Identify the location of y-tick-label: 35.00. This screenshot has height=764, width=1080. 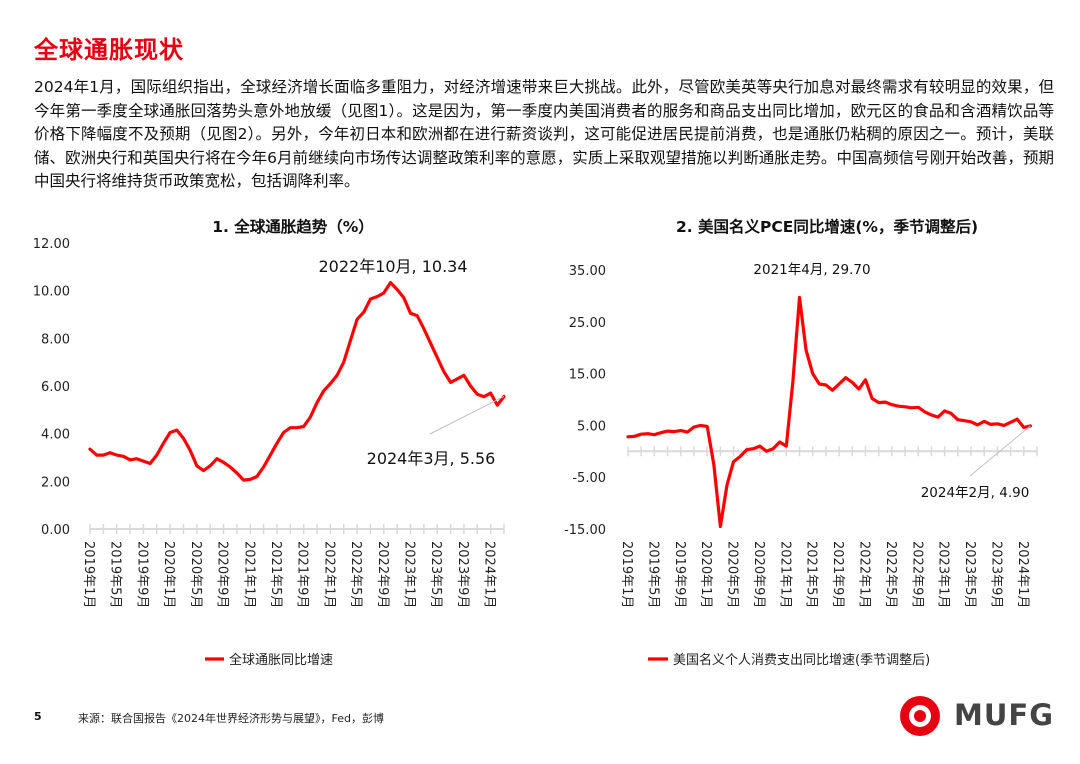
(587, 271).